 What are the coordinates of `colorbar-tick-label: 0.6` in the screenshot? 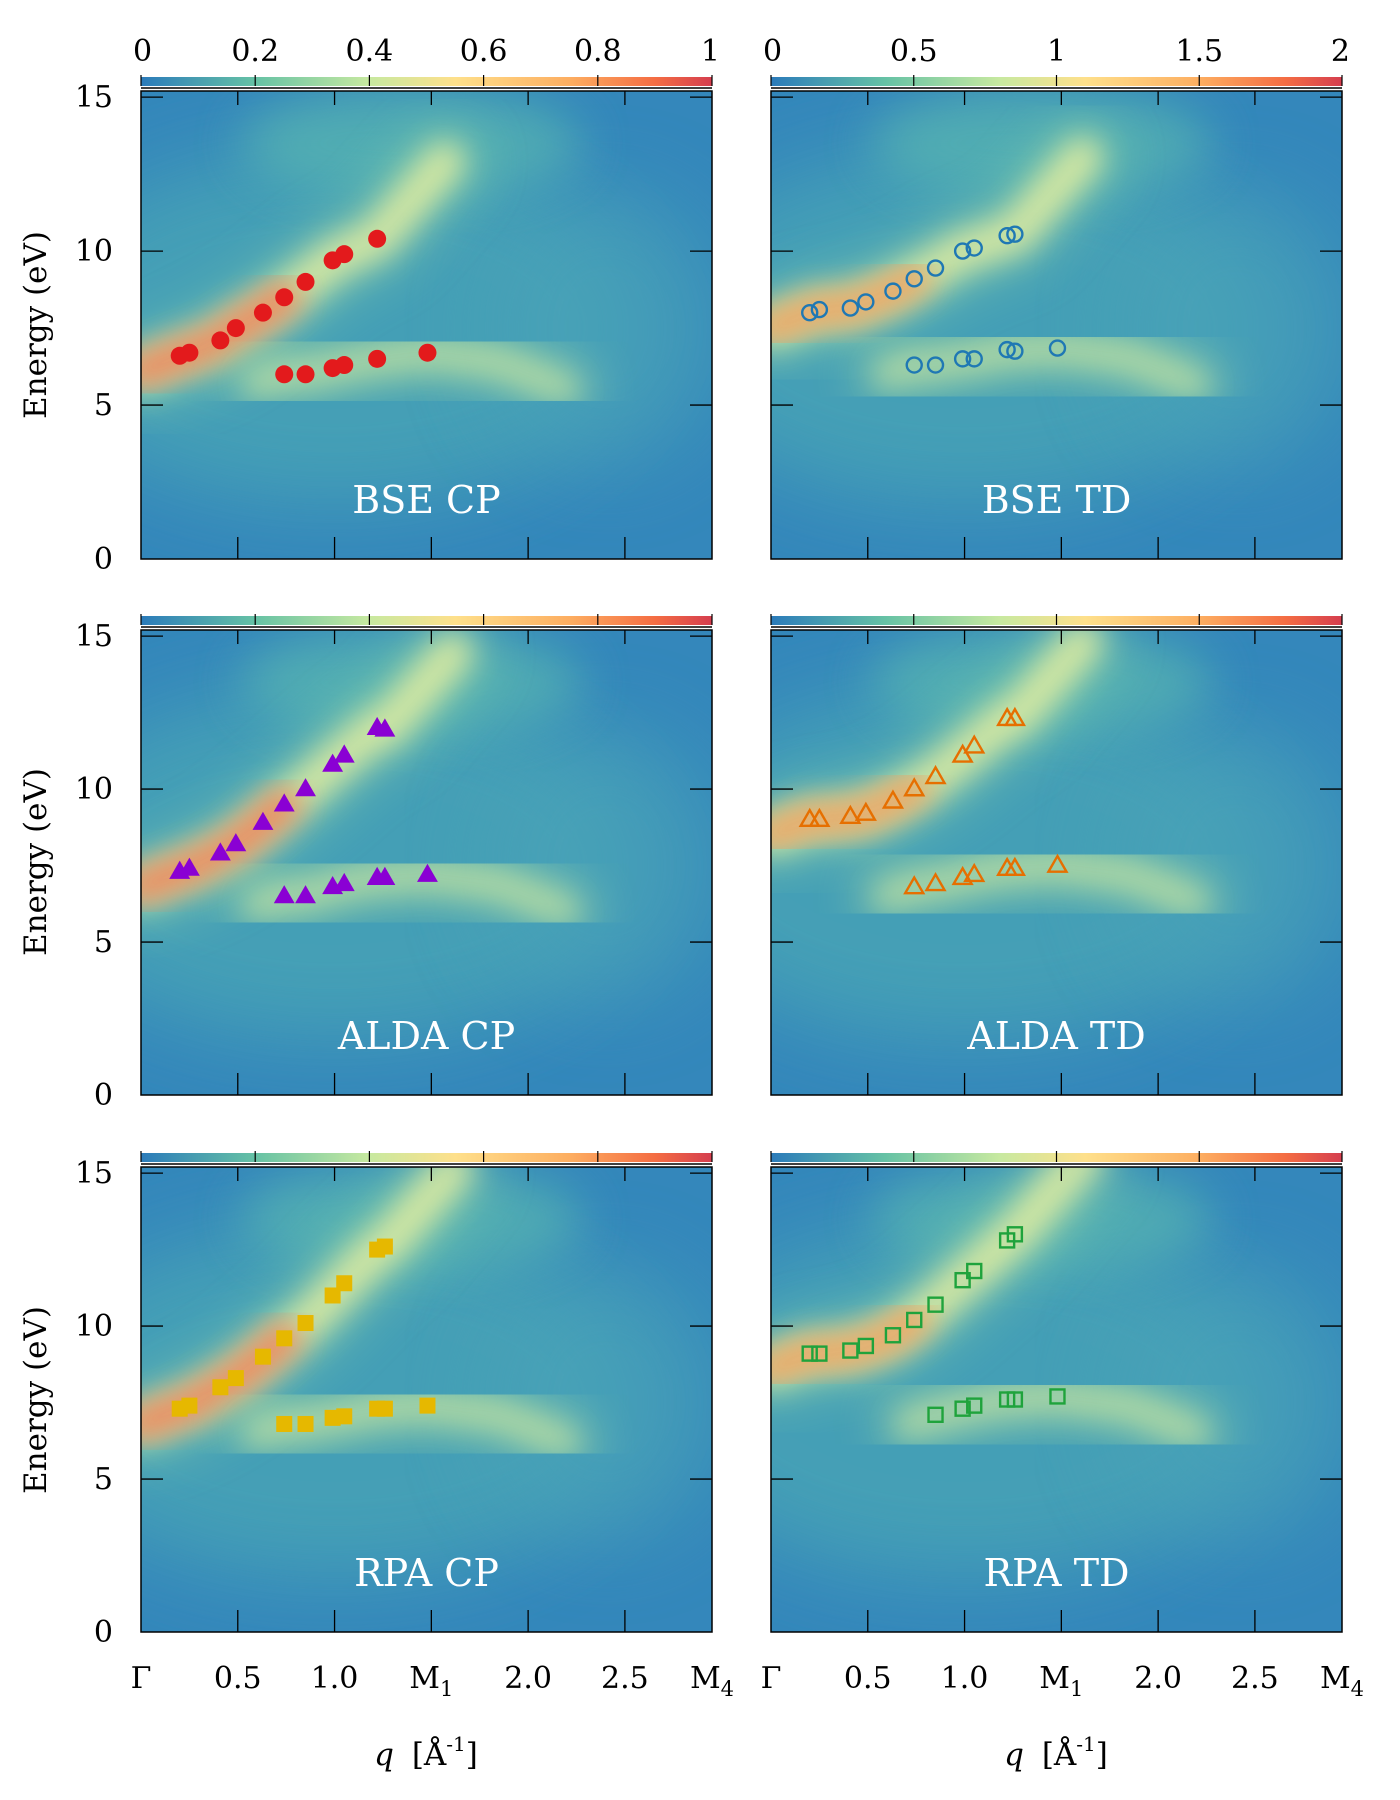 It's located at (484, 51).